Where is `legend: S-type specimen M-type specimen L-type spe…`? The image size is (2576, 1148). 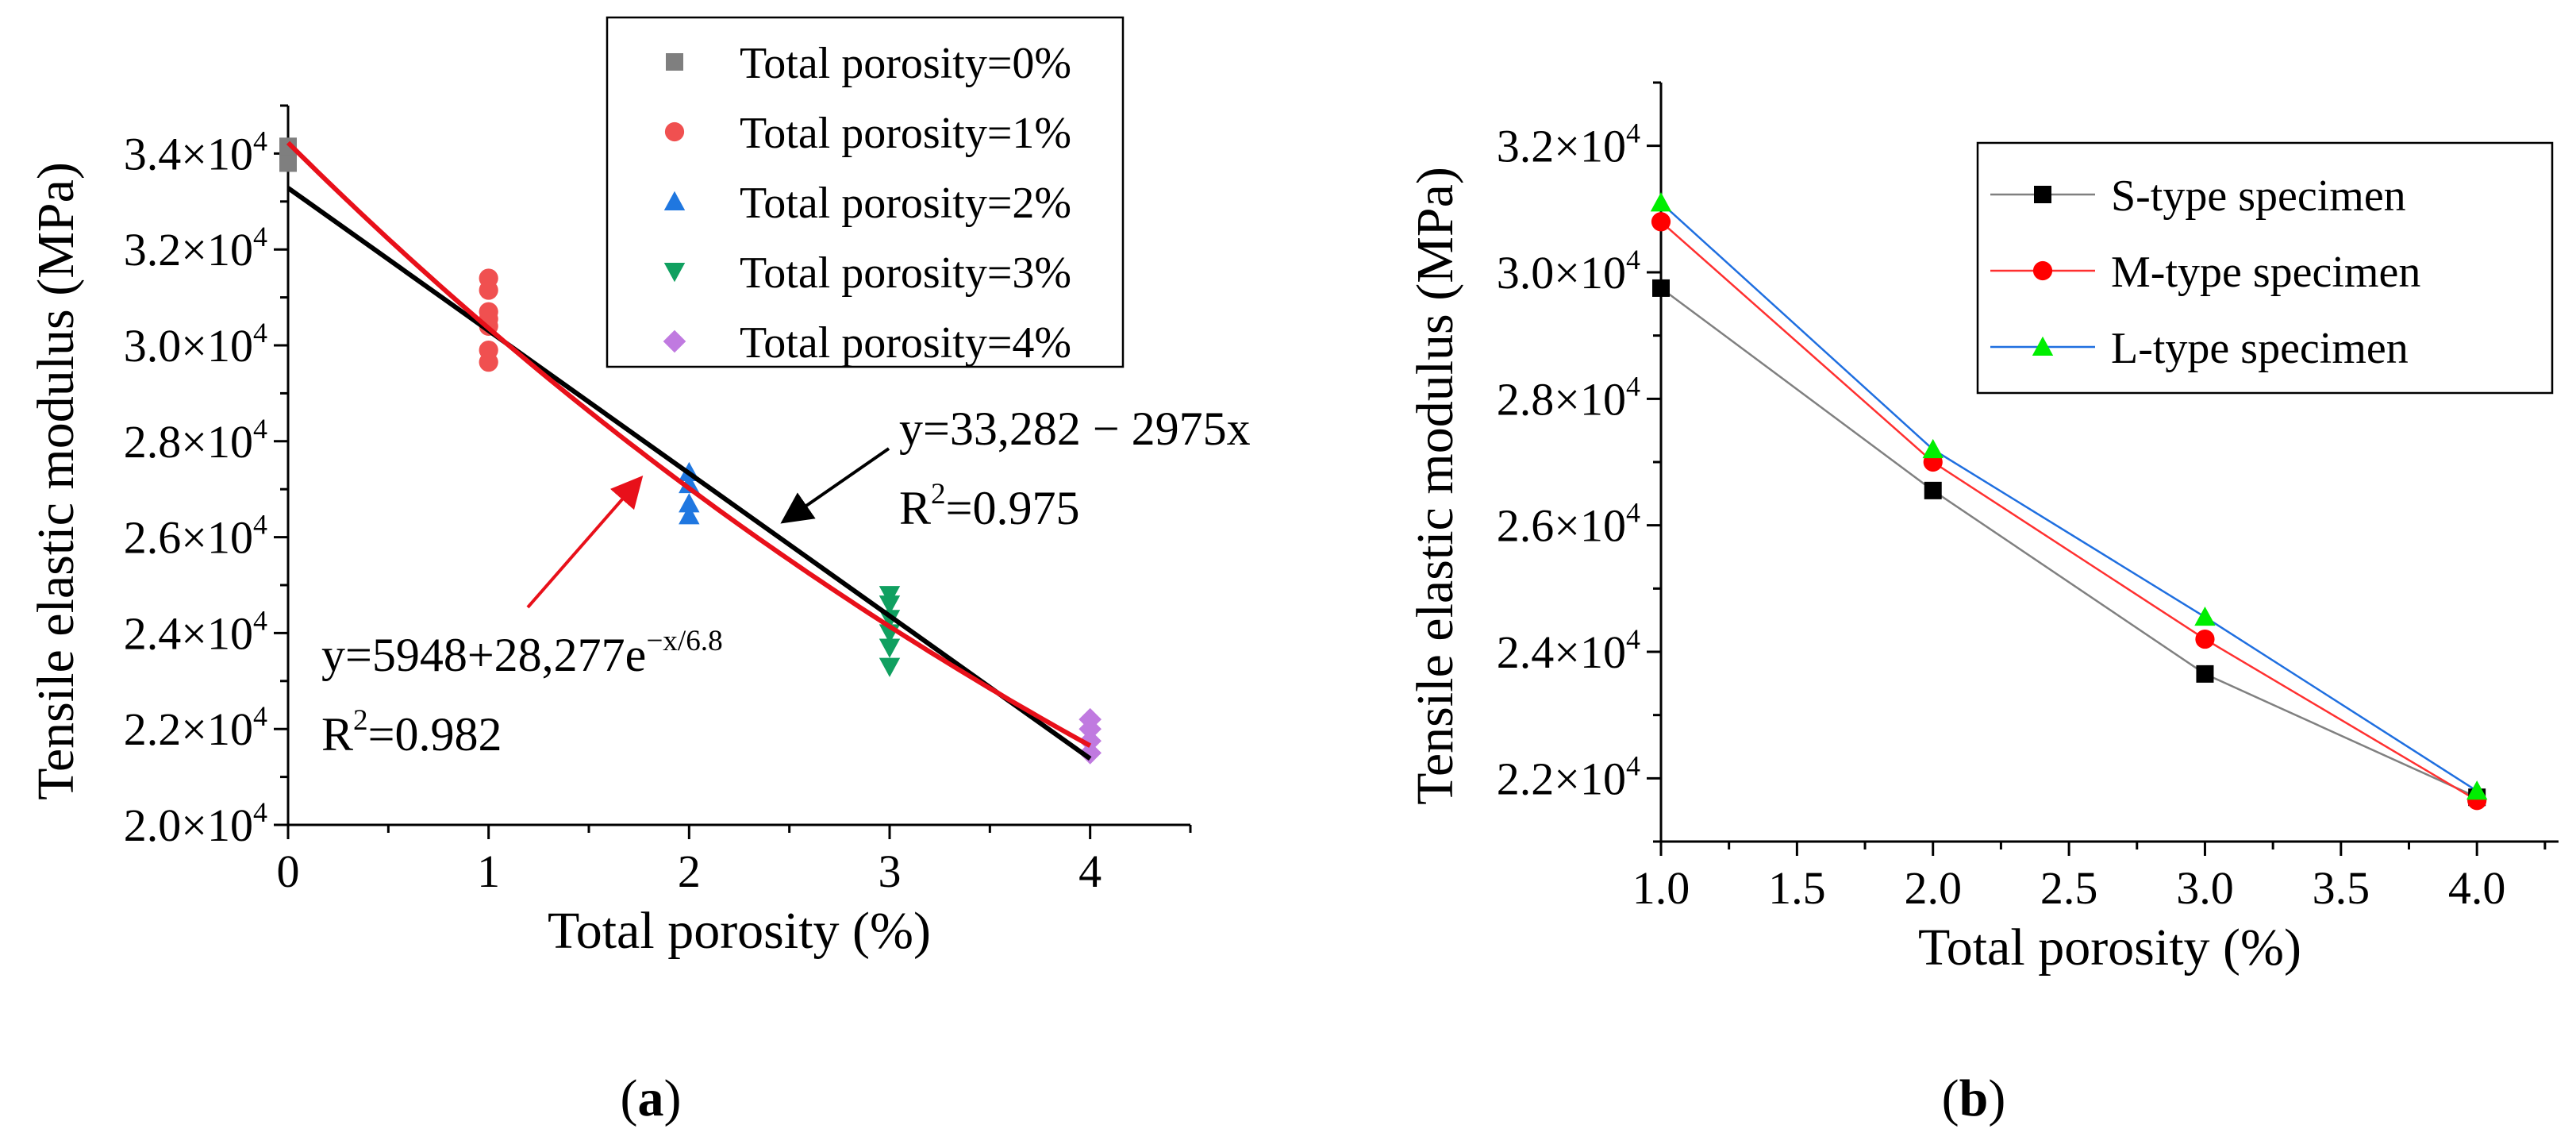
legend: S-type specimen M-type specimen L-type spe… is located at coordinates (2265, 268).